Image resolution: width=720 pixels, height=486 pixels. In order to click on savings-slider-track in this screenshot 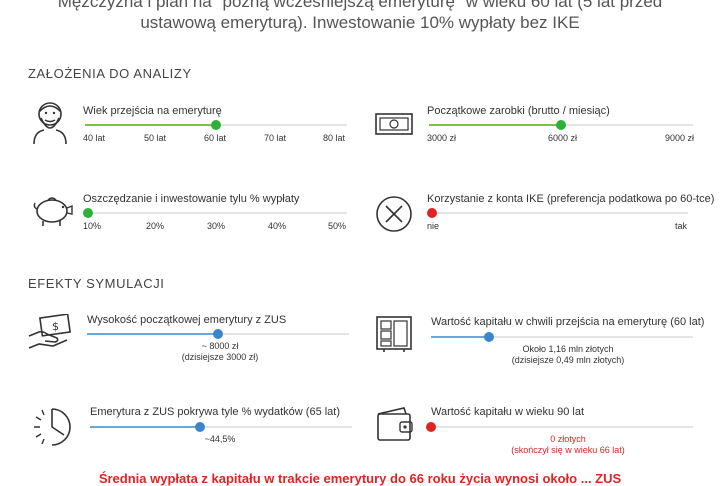, I will do `click(215, 213)`.